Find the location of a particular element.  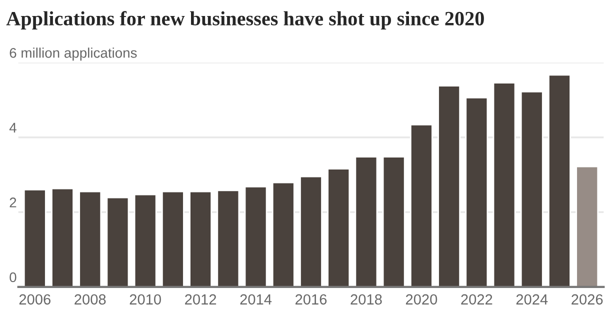

y-tick-label: 4 is located at coordinates (12, 127).